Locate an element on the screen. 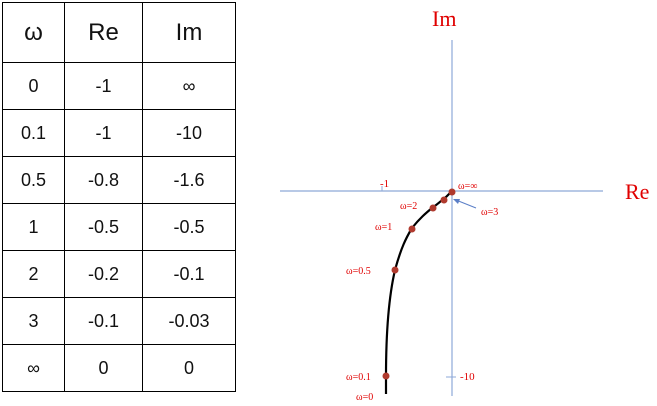 The image size is (657, 406). table-row: 0.5 -0.8 -1.6 is located at coordinates (119, 180).